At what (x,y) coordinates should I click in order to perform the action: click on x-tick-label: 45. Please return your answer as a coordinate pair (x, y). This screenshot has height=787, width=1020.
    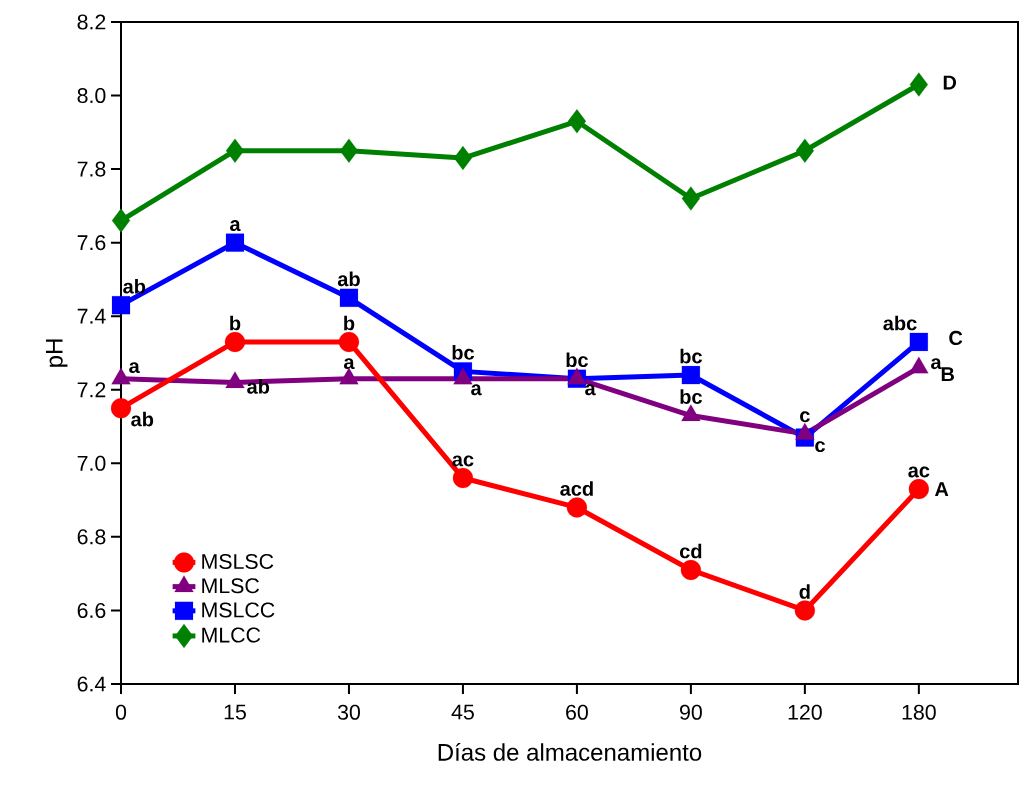
    Looking at the image, I should click on (462, 712).